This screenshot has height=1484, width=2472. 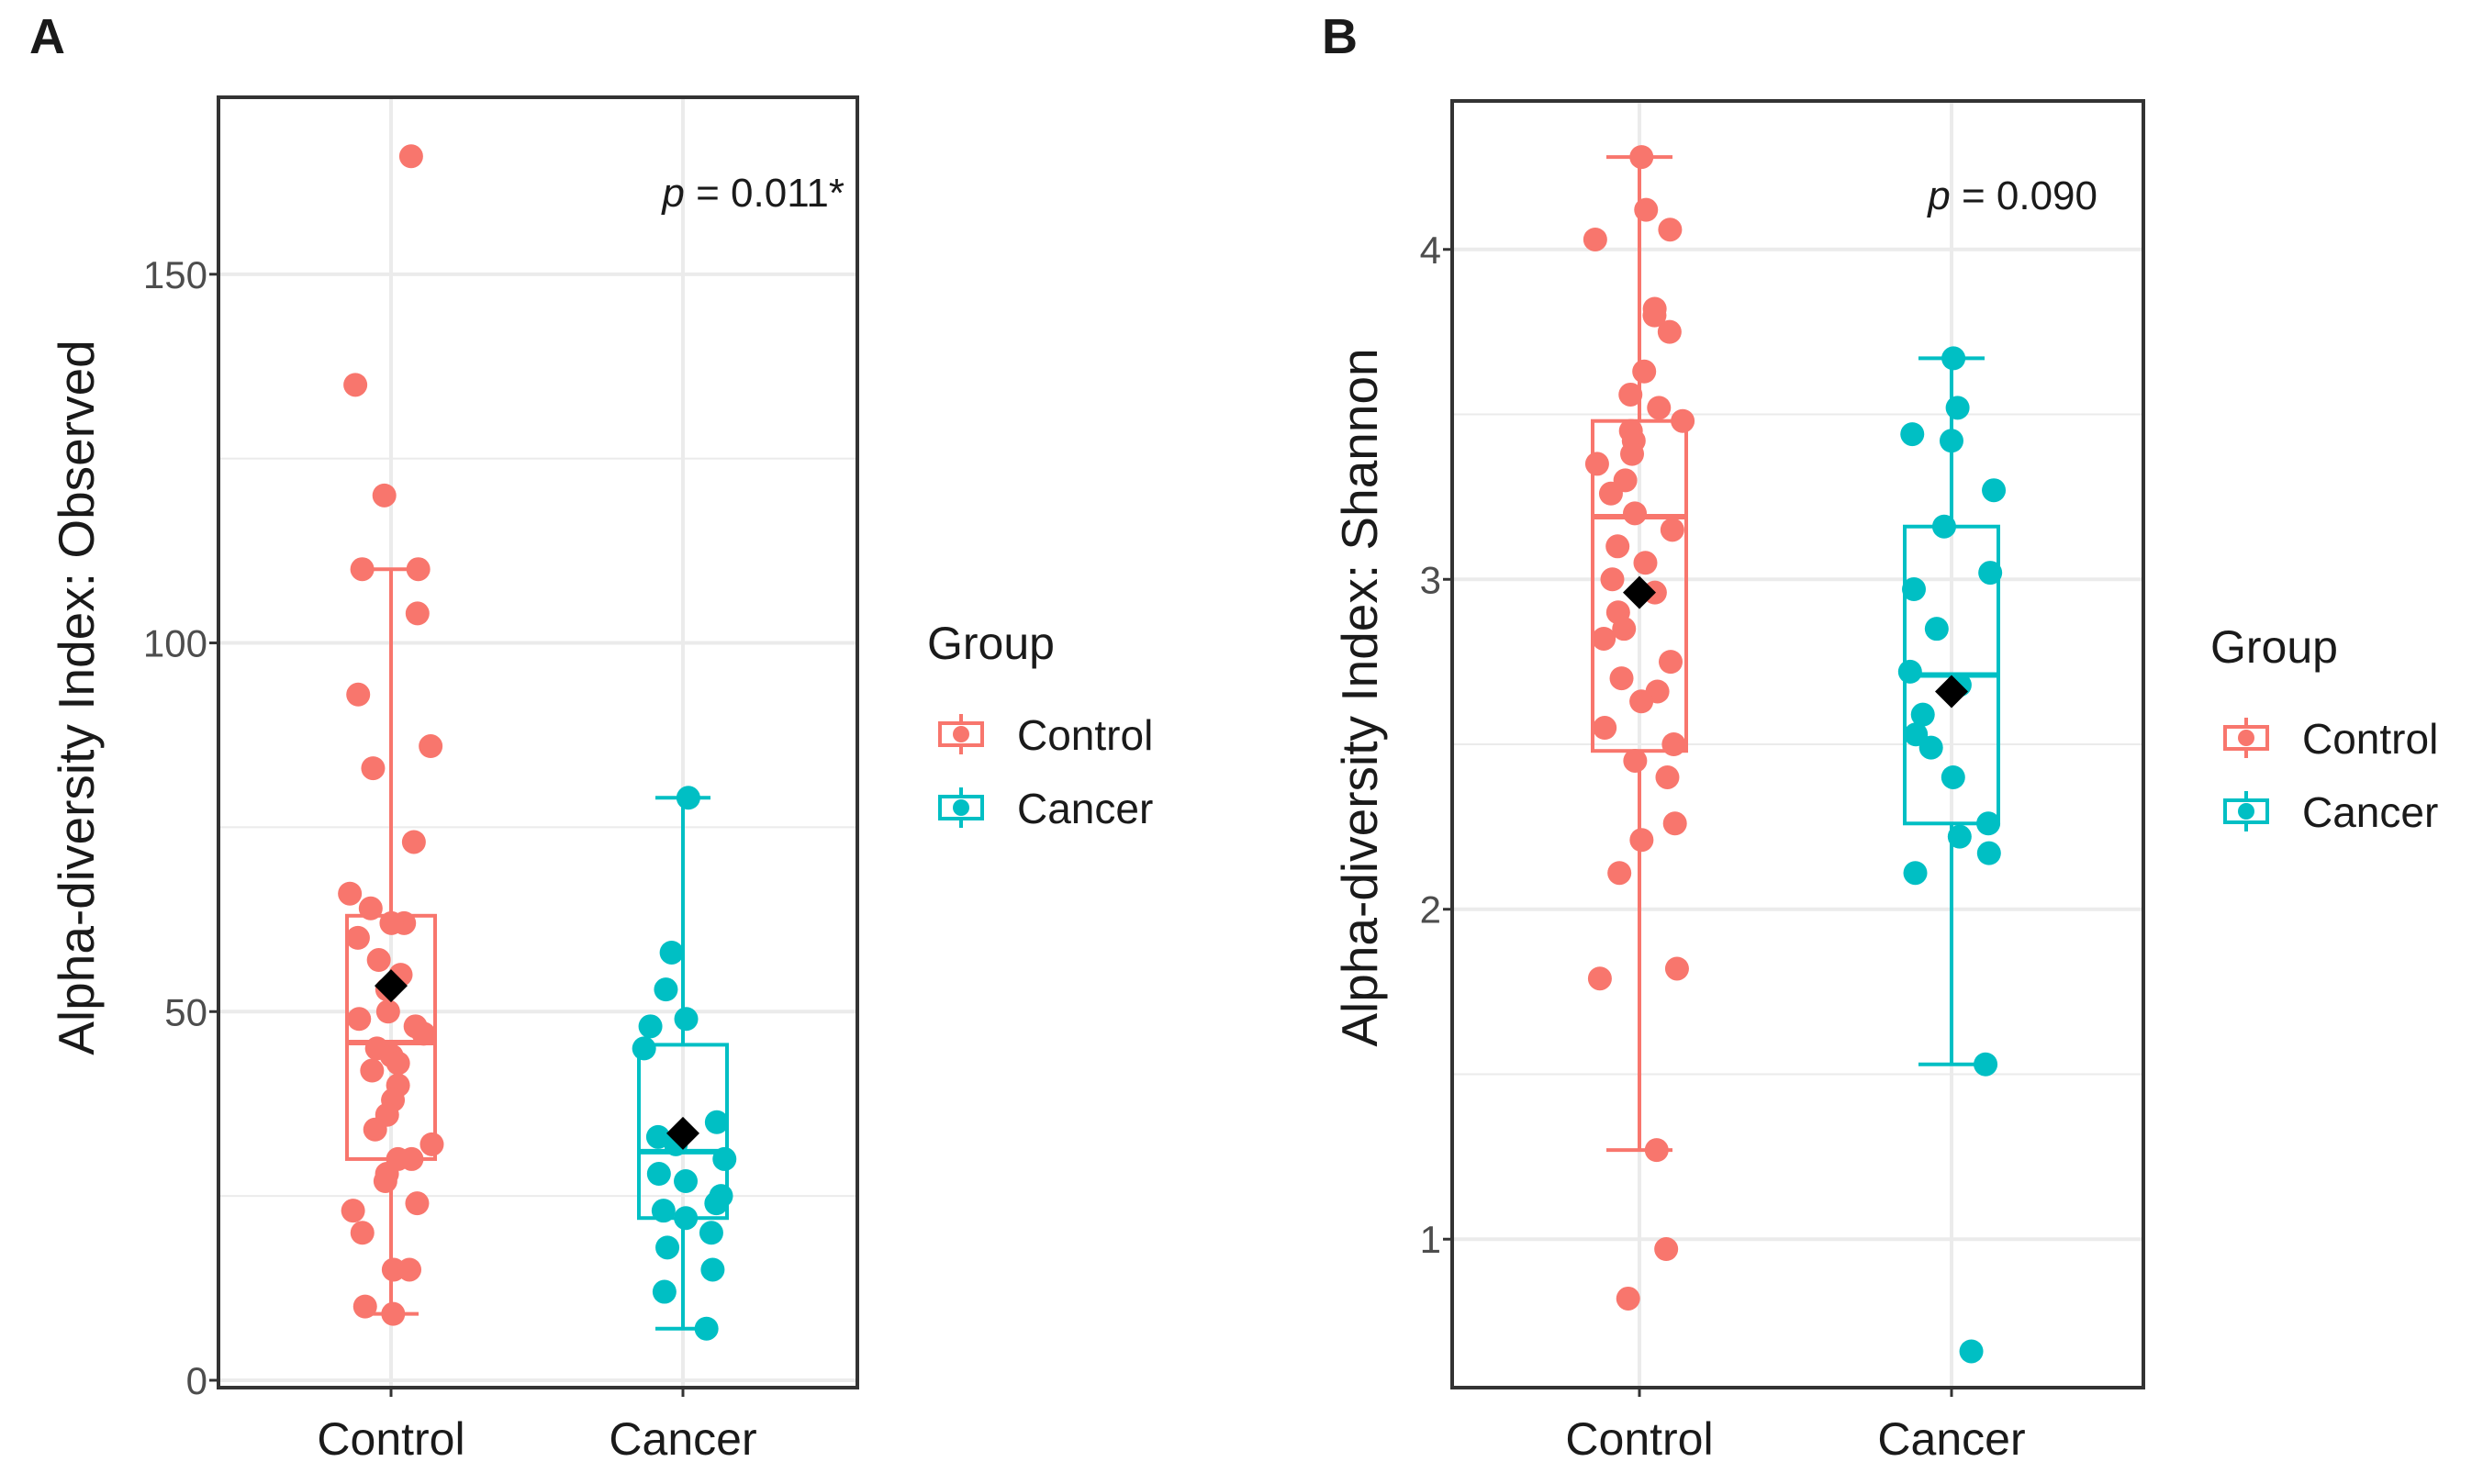 I want to click on panel-b-legend: Group Control Cancer, so click(x=2324, y=728).